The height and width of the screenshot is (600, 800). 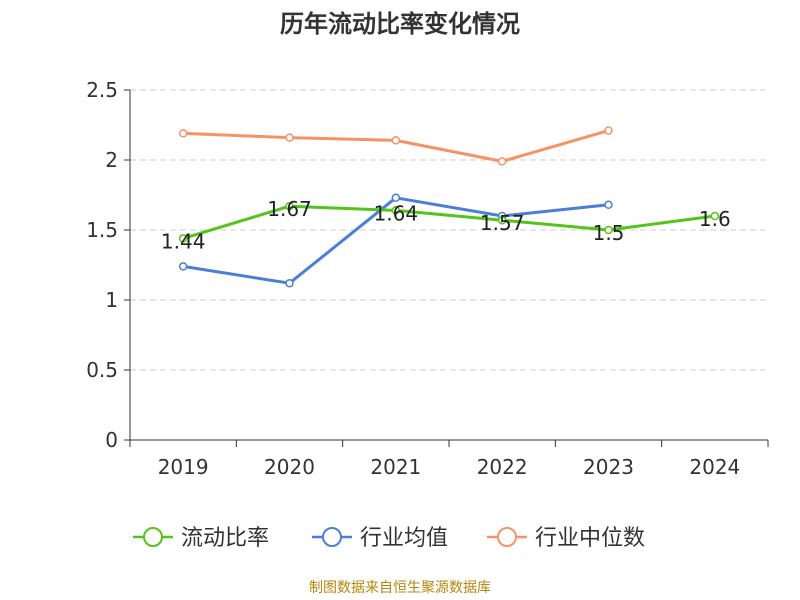 What do you see at coordinates (404, 538) in the screenshot?
I see `legend-label: 行业均值` at bounding box center [404, 538].